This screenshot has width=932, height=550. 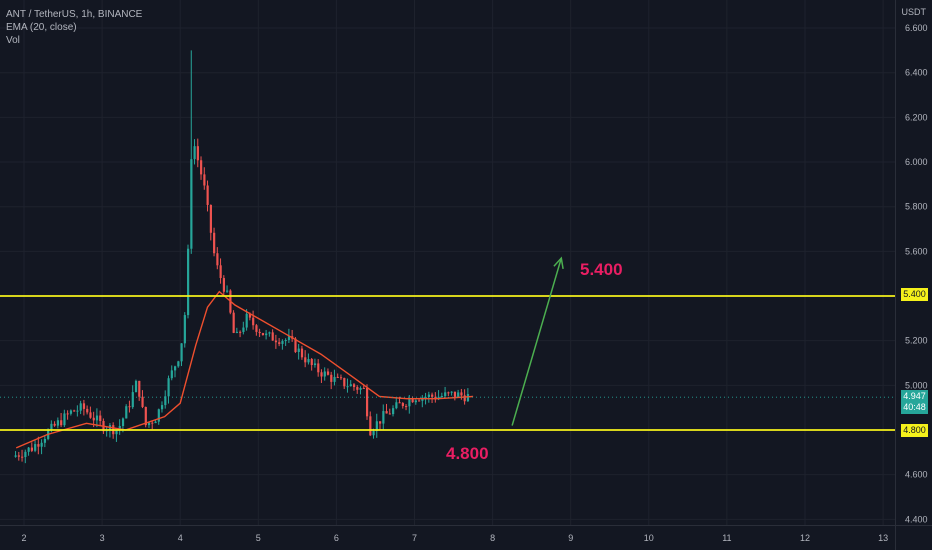 What do you see at coordinates (41, 27) in the screenshot?
I see `ema-legend: EMA (20, close)` at bounding box center [41, 27].